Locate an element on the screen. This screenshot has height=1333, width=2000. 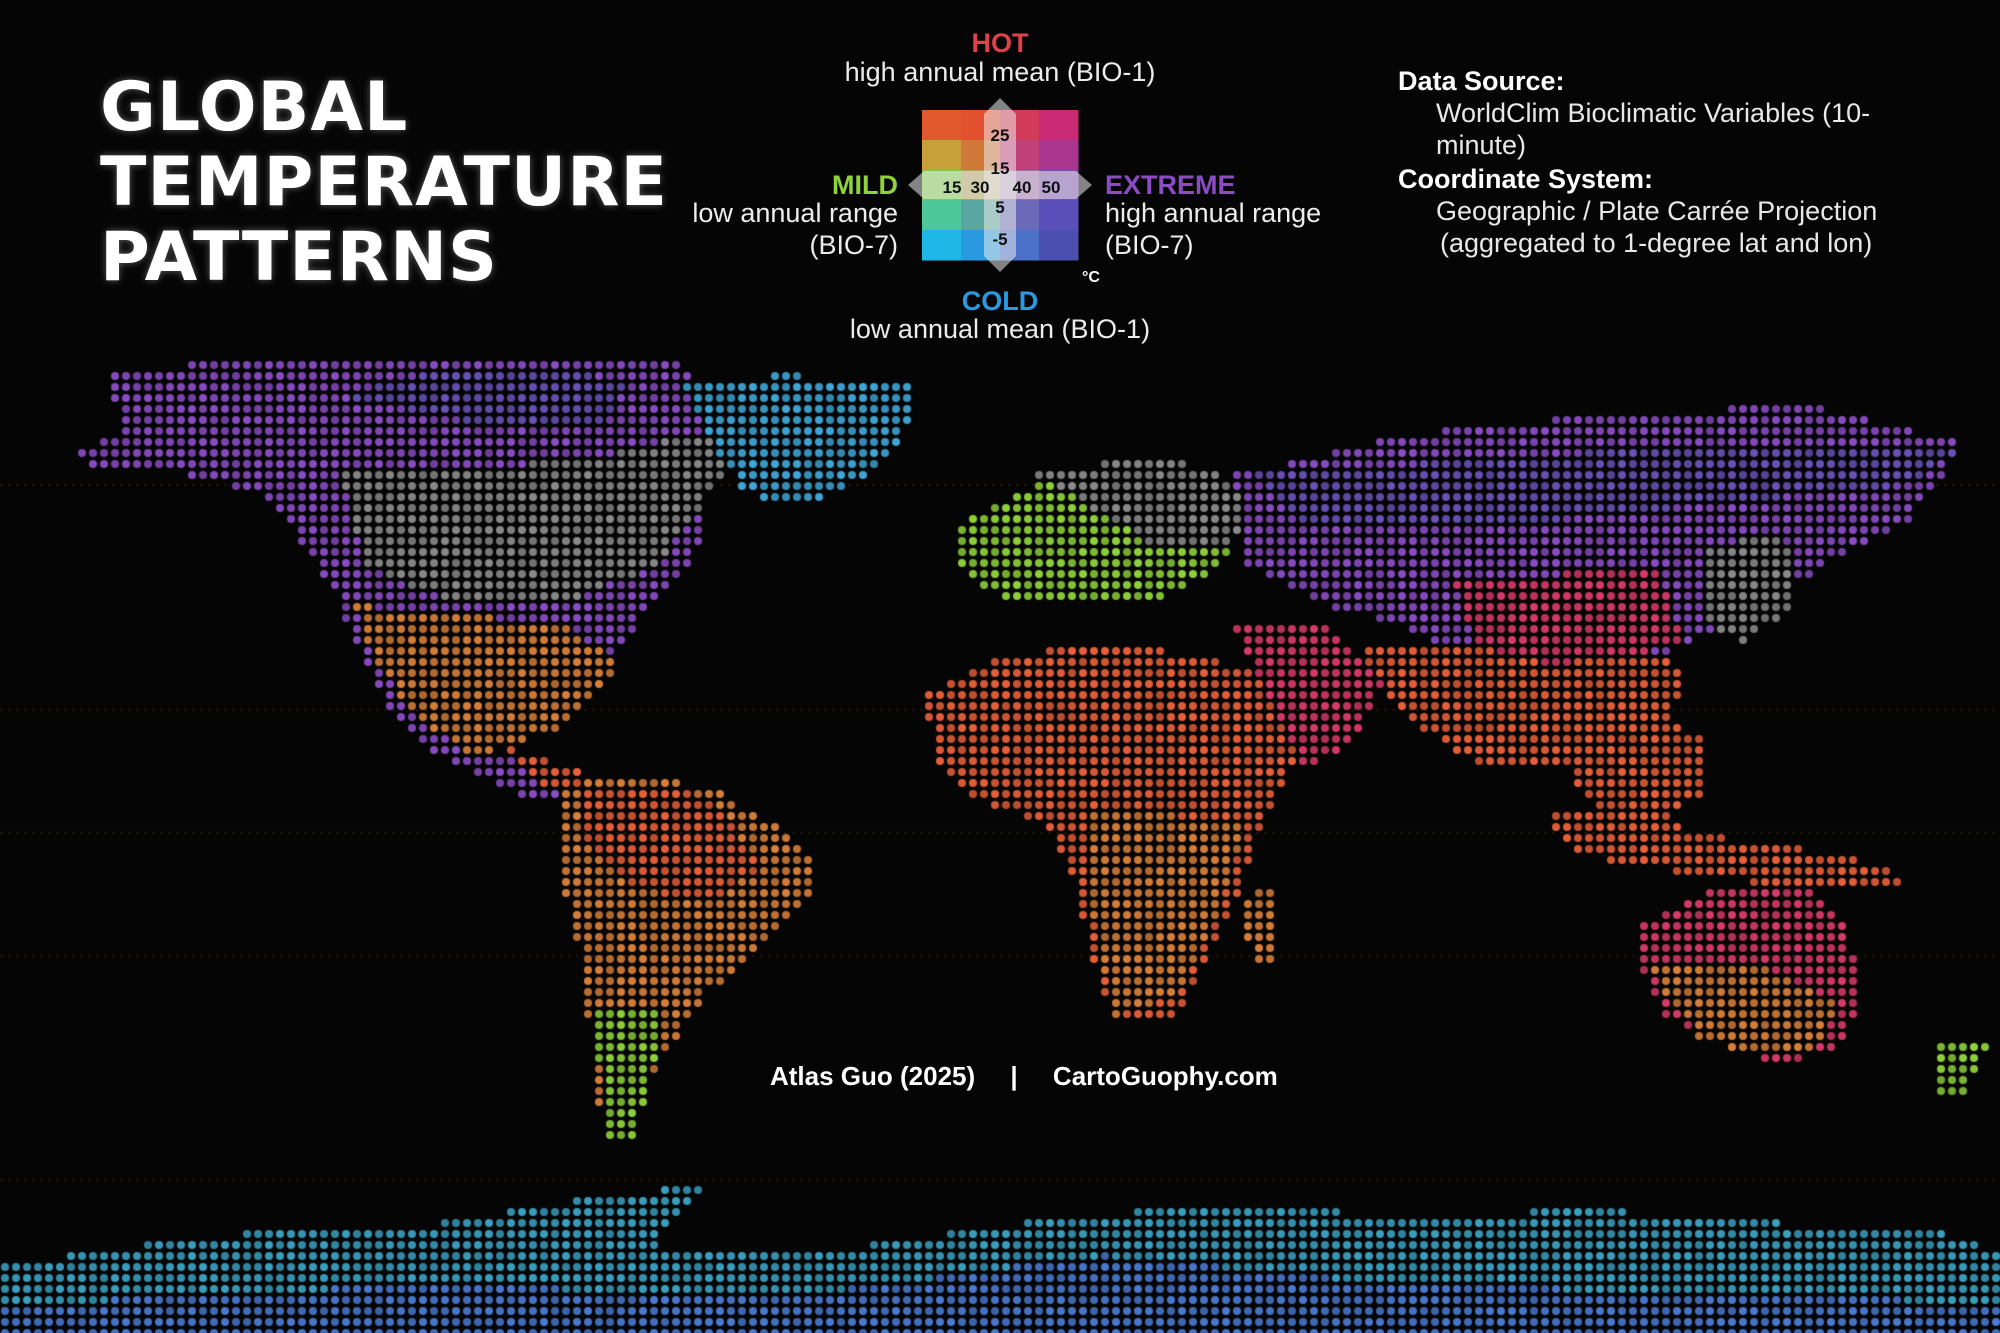
legend-mean-tick: 5 is located at coordinates (999, 207).